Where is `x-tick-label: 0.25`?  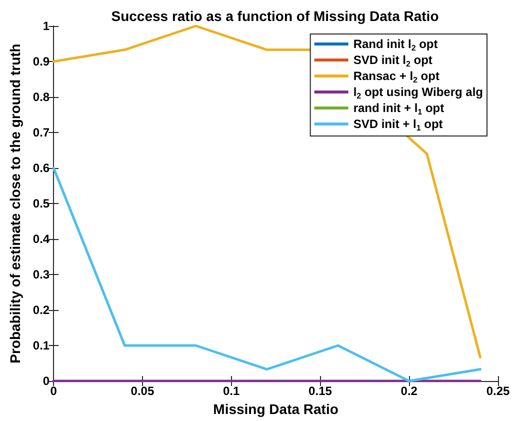
x-tick-label: 0.25 is located at coordinates (498, 391).